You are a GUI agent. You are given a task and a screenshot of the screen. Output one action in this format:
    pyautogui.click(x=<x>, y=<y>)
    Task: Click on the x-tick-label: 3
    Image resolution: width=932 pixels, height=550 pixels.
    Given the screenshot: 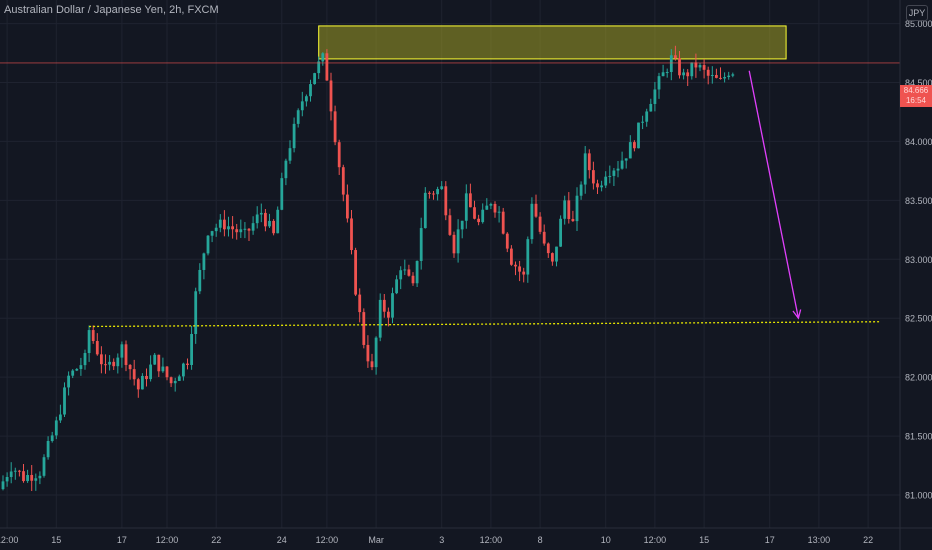 What is the action you would take?
    pyautogui.click(x=441, y=540)
    